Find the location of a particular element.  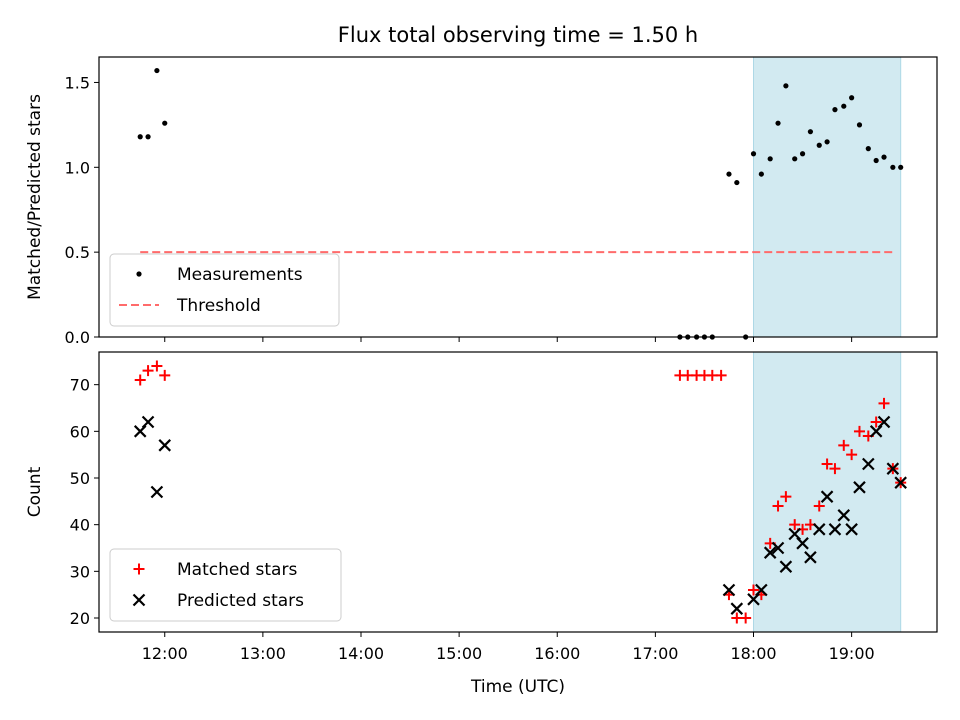

x-tick-label: 13:00 is located at coordinates (263, 653).